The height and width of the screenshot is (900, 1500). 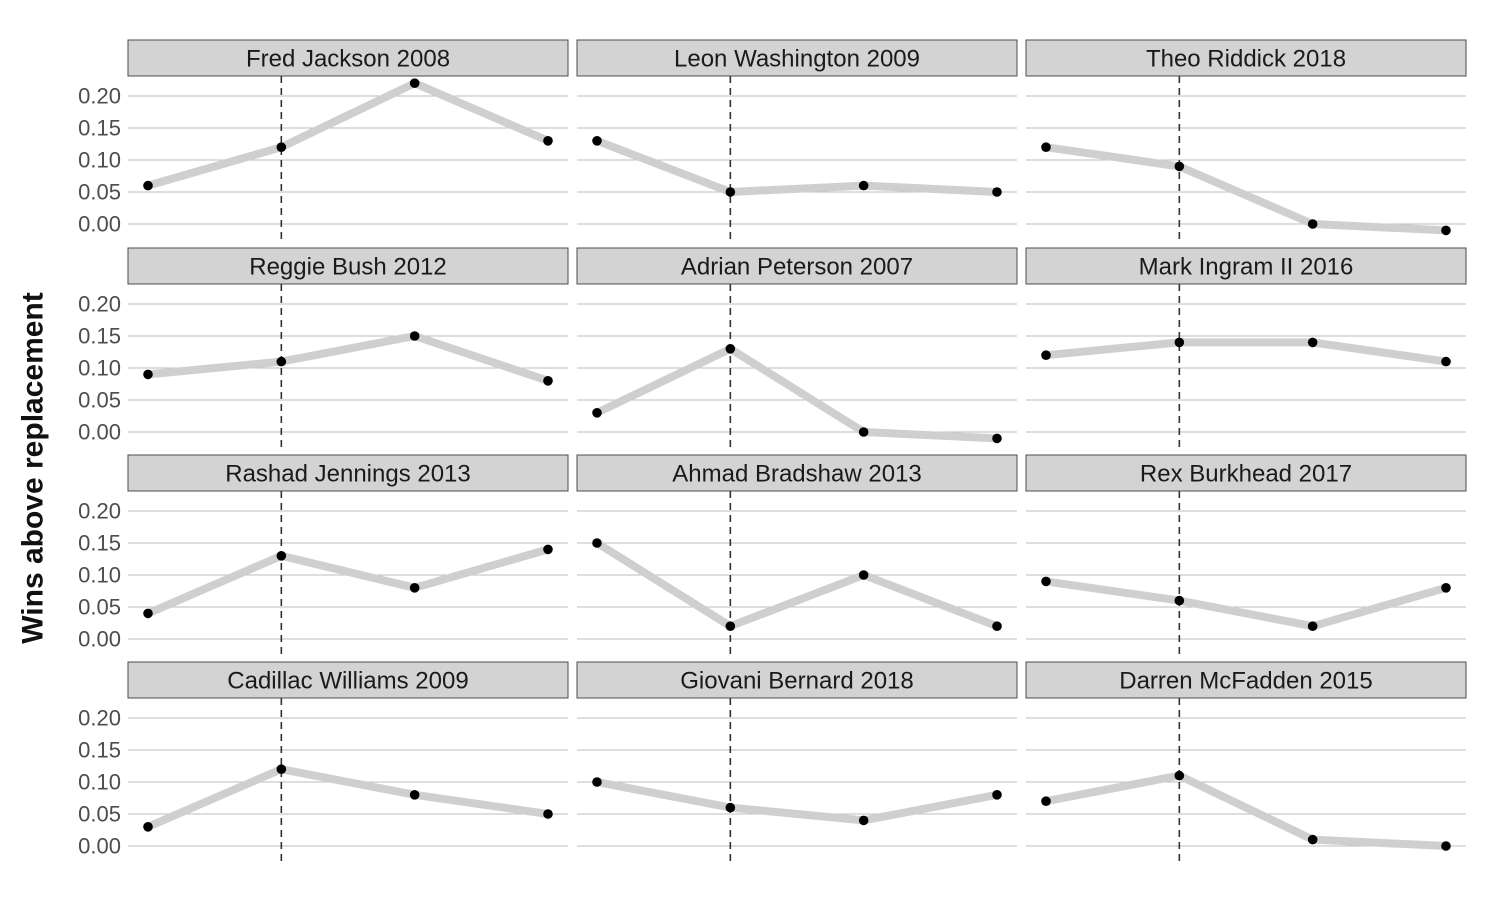 I want to click on facet-title: Darren McFadden 2015, so click(x=1245, y=681).